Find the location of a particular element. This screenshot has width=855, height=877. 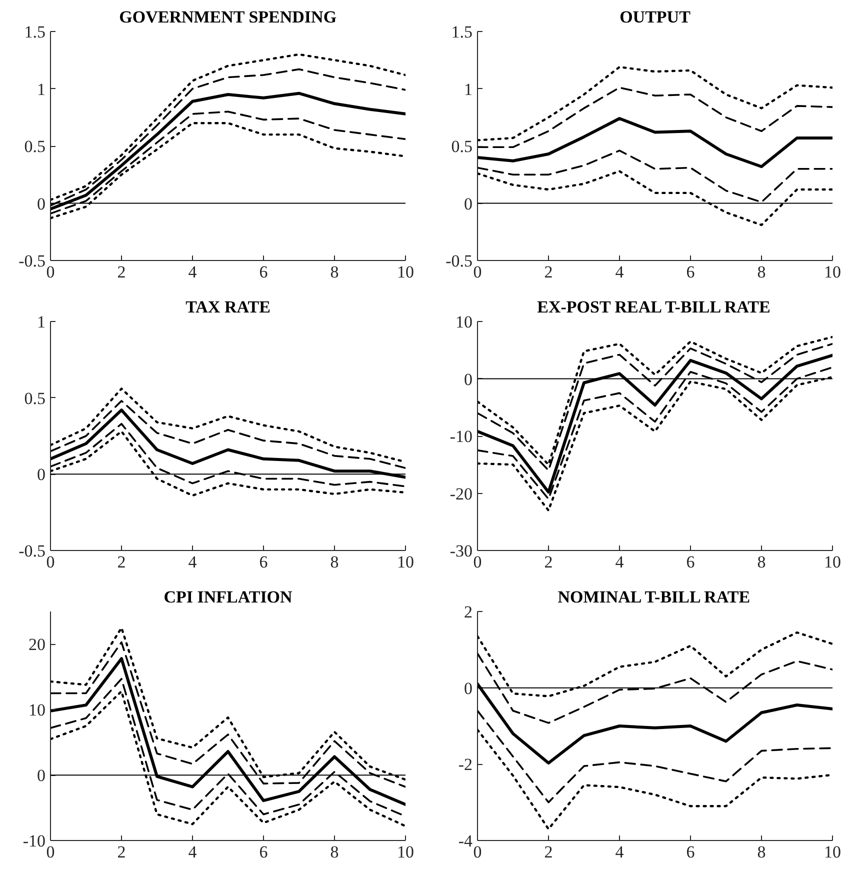

y-tick-label: -30 is located at coordinates (461, 551).